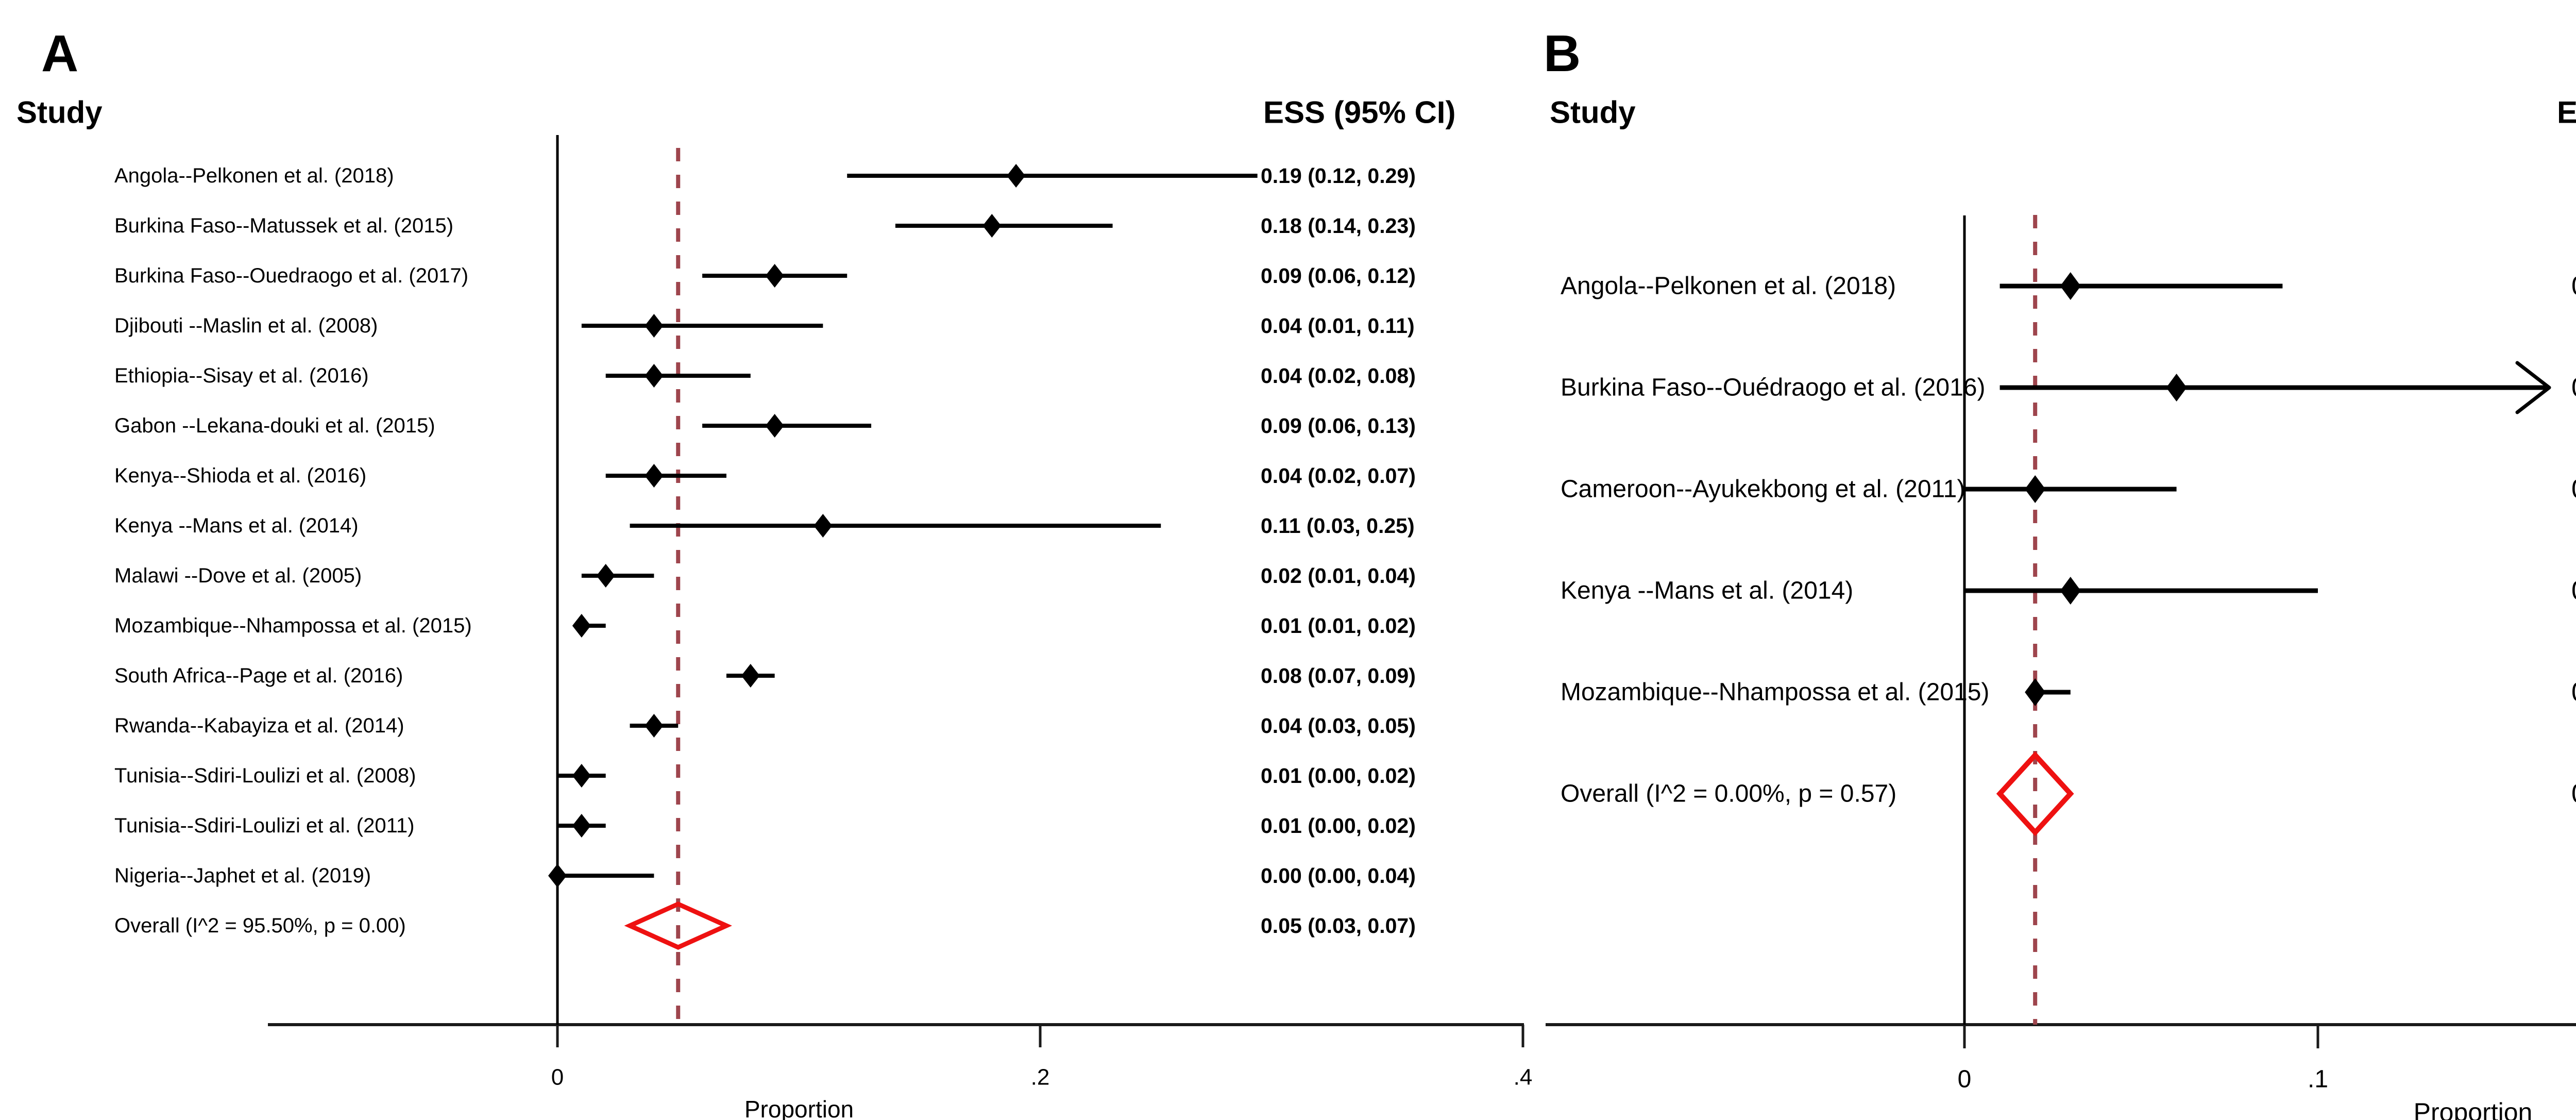  I want to click on x-tick-label: .4, so click(1523, 1077).